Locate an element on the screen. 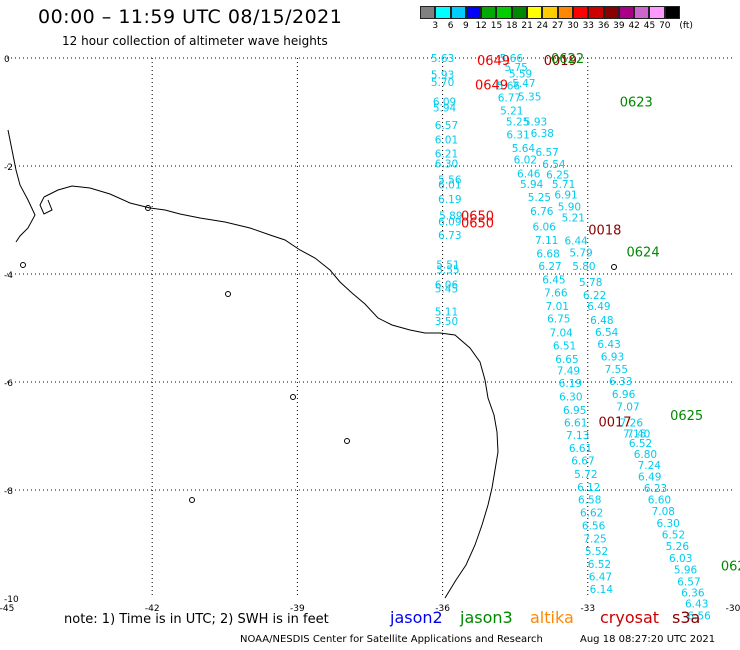 Image resolution: width=740 pixels, height=650 pixels. swh-value: 7.13 is located at coordinates (577, 436).